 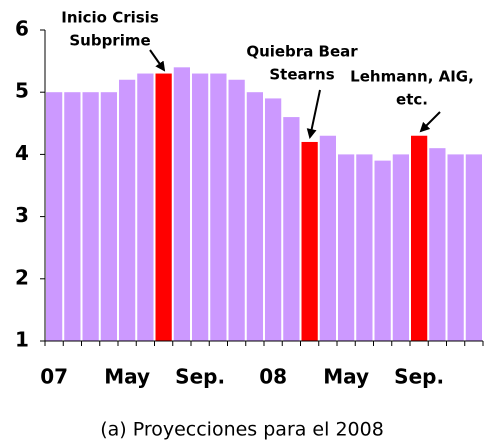 I want to click on x-tick-label: 08, so click(x=273, y=377).